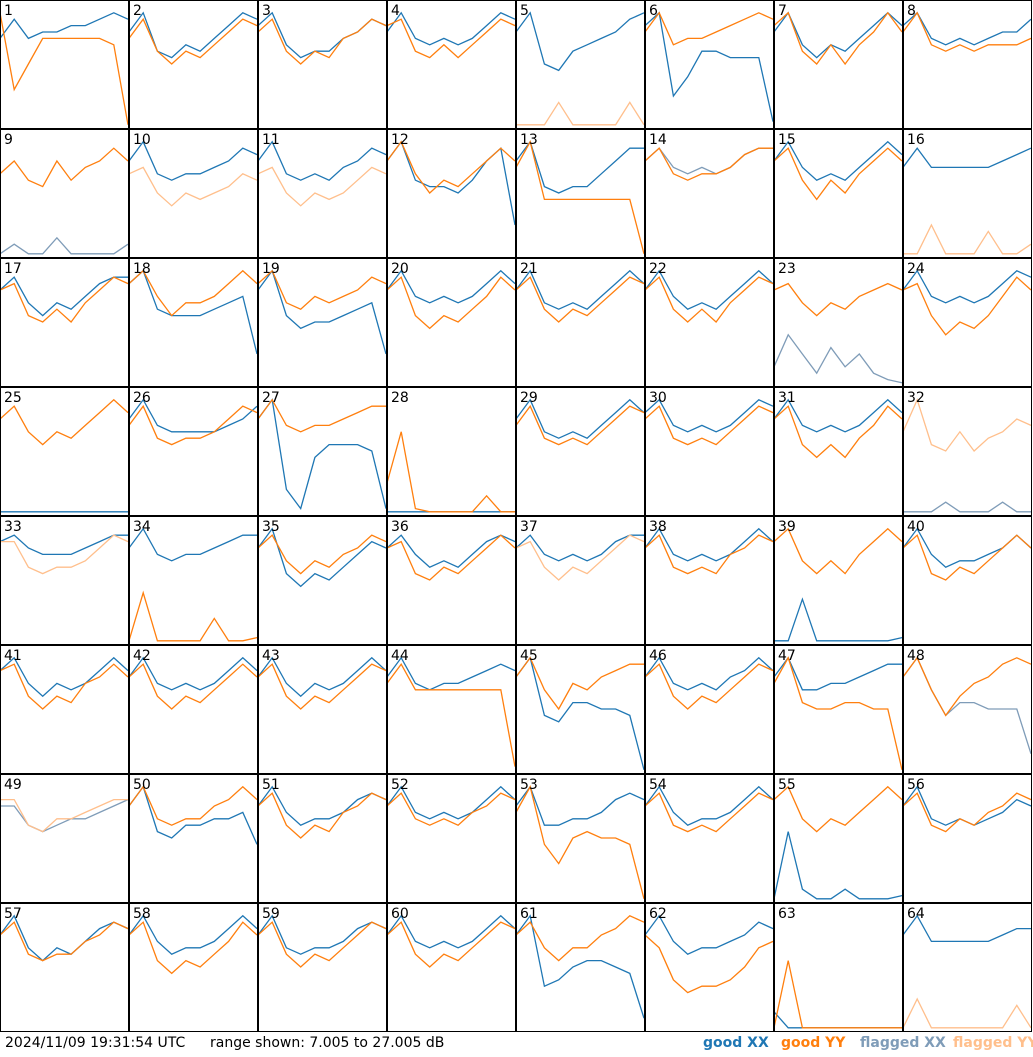 The image size is (1033, 1057). I want to click on panel-label: 28, so click(400, 398).